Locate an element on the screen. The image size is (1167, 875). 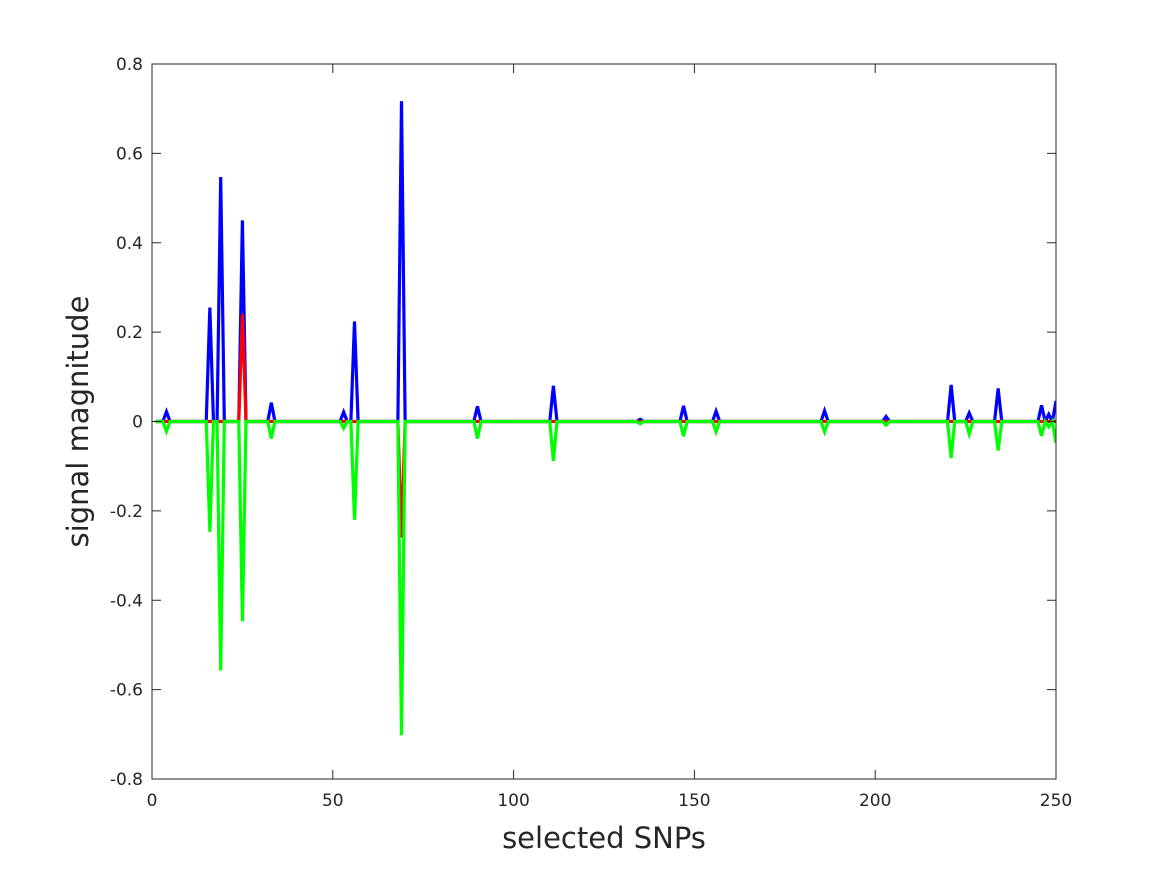
x-tick-label: 150 is located at coordinates (694, 801).